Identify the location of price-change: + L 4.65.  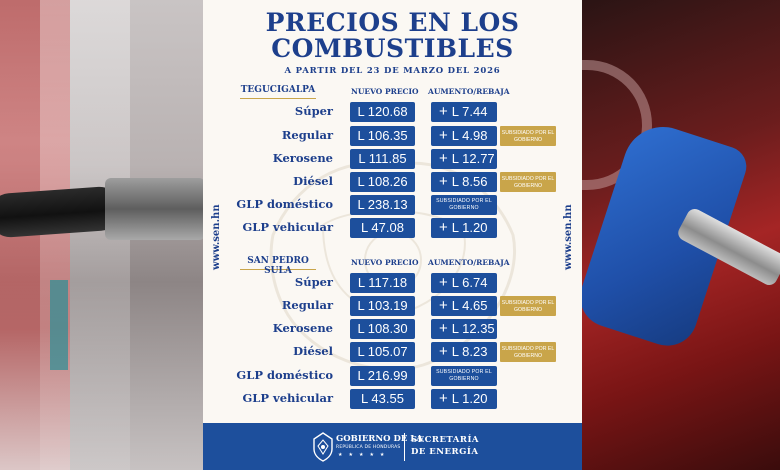
(464, 306).